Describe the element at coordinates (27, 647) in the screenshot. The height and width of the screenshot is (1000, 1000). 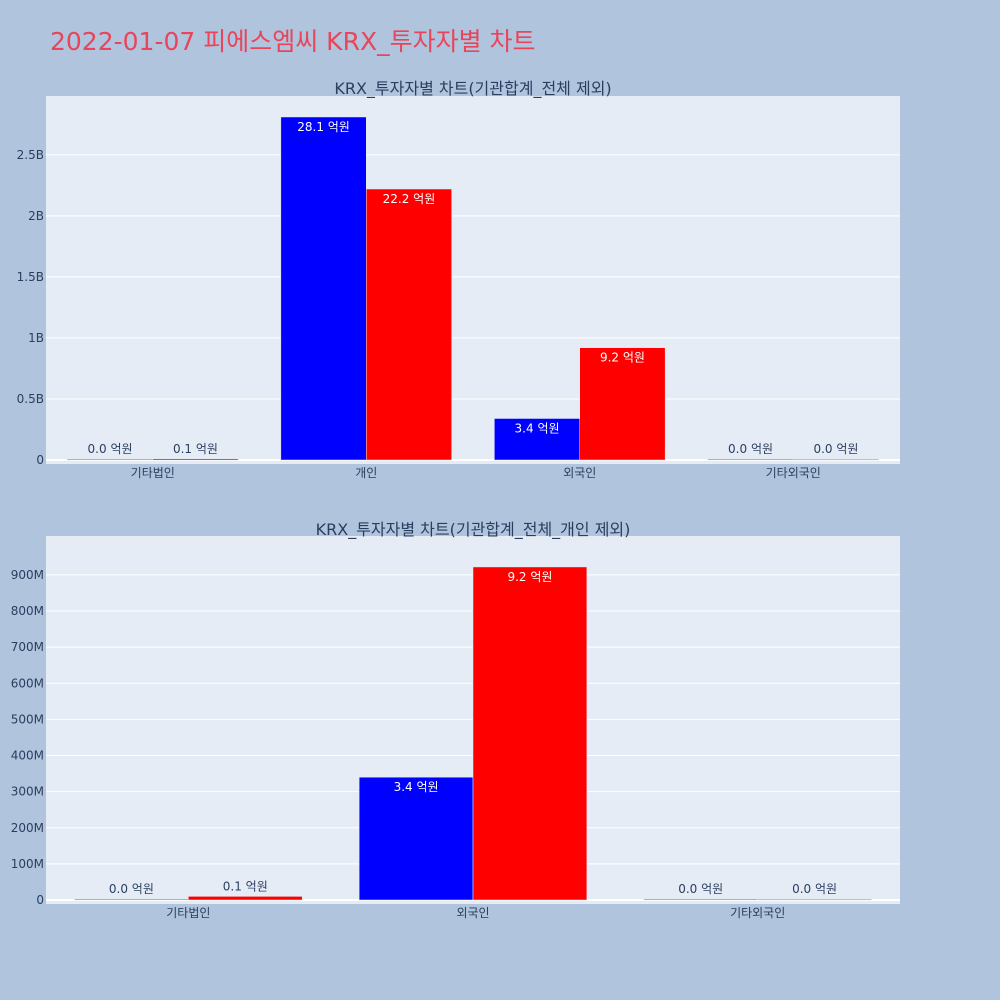
I see `y-tick-label: 700M` at that location.